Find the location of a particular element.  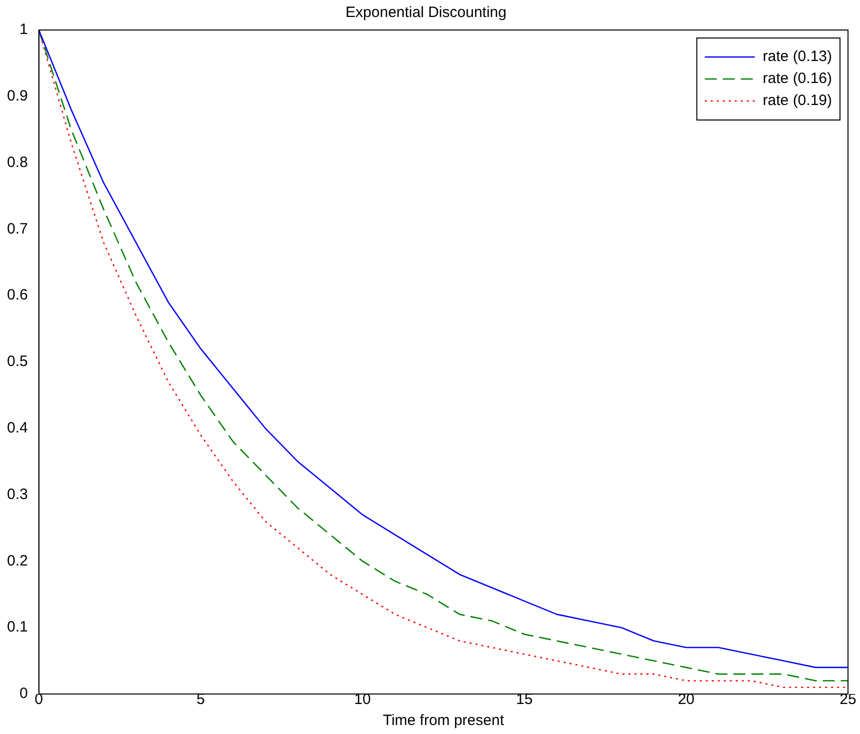

y-tick-label: 0.8 is located at coordinates (17, 162).